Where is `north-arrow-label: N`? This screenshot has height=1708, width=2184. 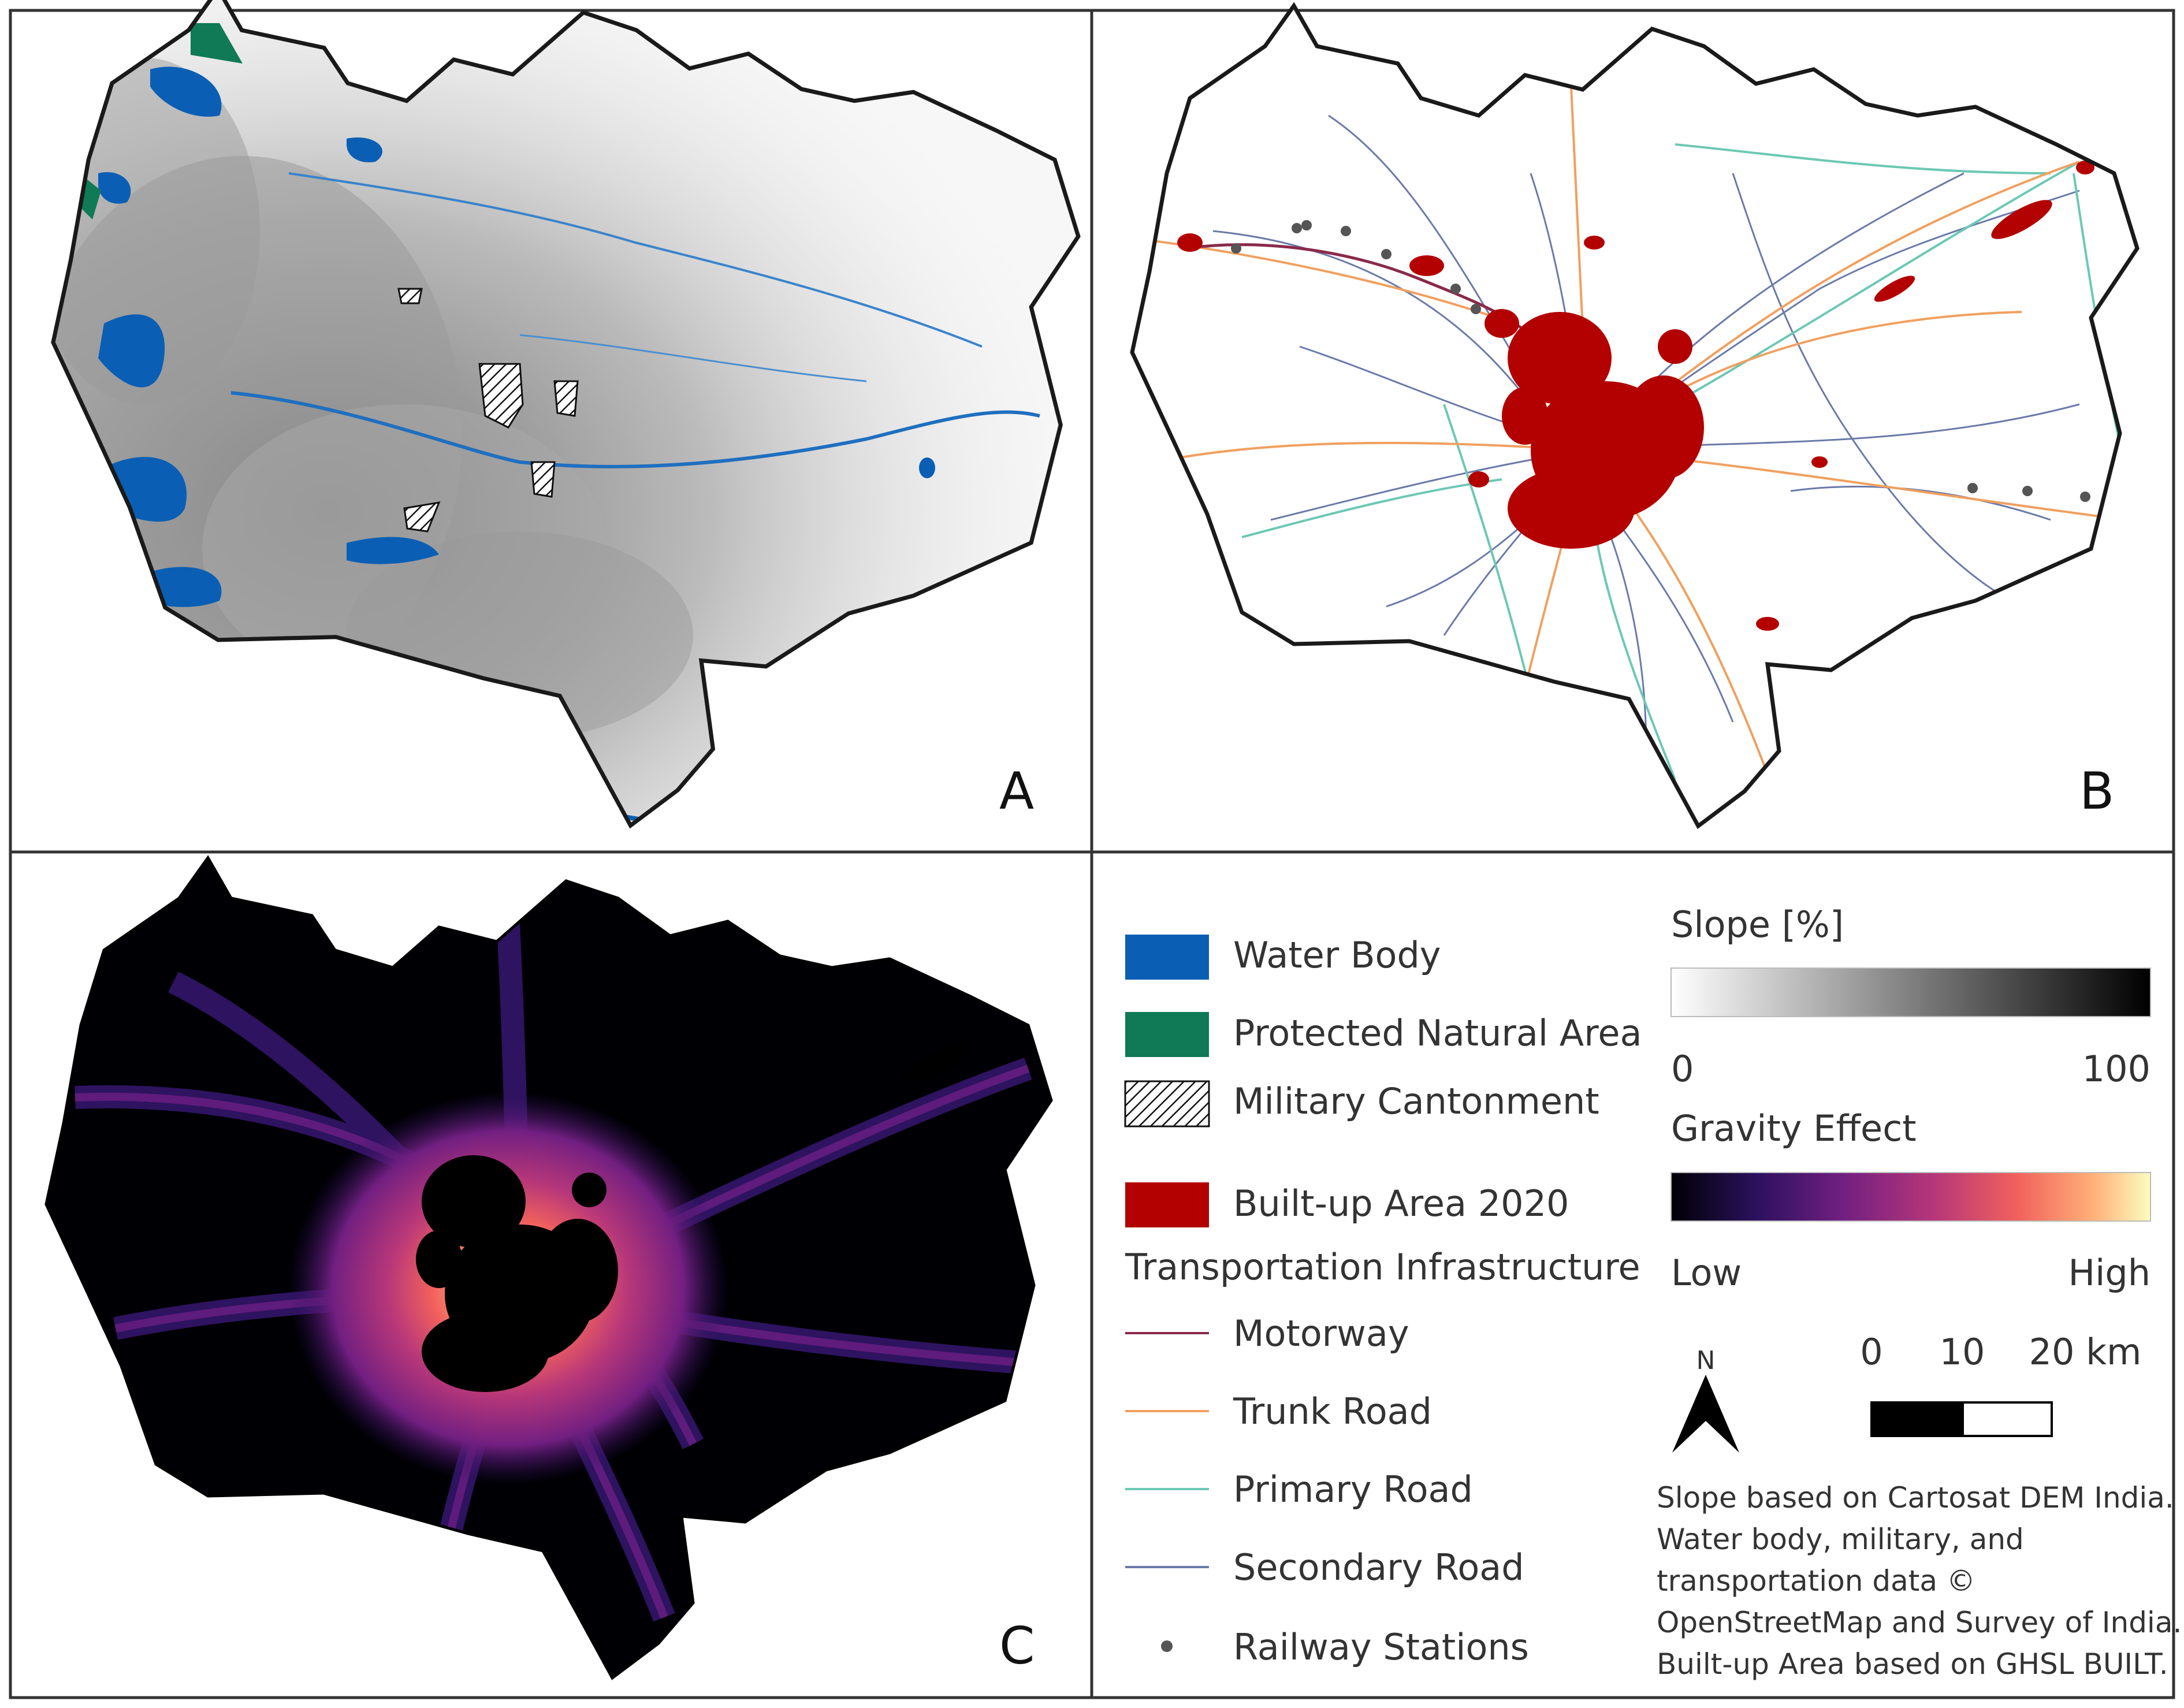
north-arrow-label: N is located at coordinates (1706, 1360).